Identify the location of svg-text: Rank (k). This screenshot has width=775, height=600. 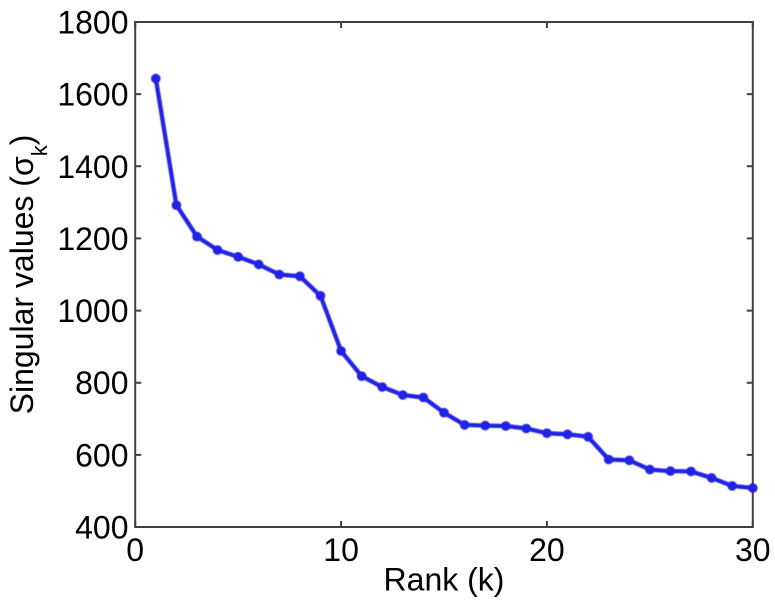
(444, 580).